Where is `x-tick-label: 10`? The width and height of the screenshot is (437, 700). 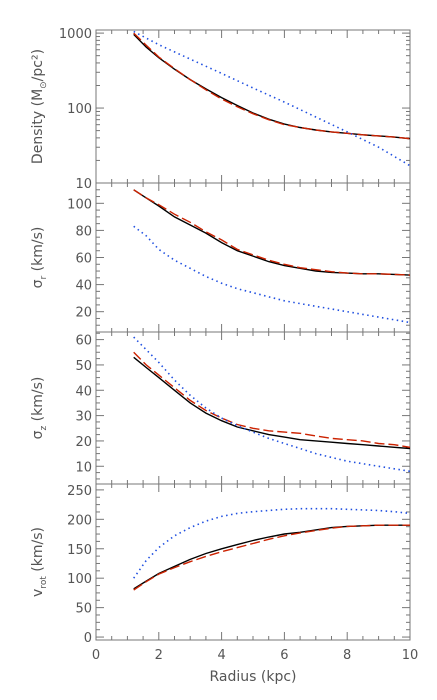
x-tick-label: 10 is located at coordinates (410, 655).